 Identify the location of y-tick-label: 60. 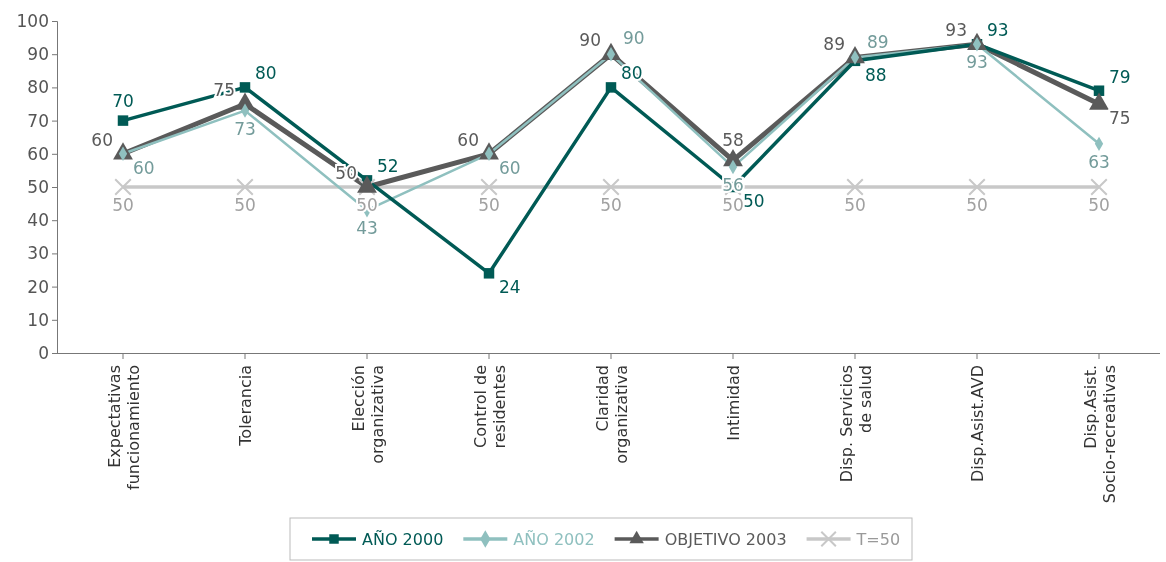
(38, 153).